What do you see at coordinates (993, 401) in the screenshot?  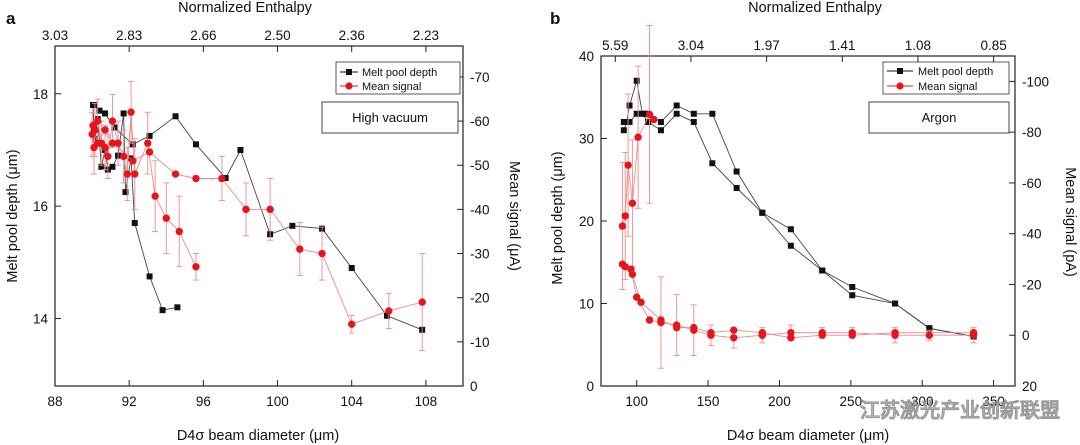 I see `x-tick-label: 350` at bounding box center [993, 401].